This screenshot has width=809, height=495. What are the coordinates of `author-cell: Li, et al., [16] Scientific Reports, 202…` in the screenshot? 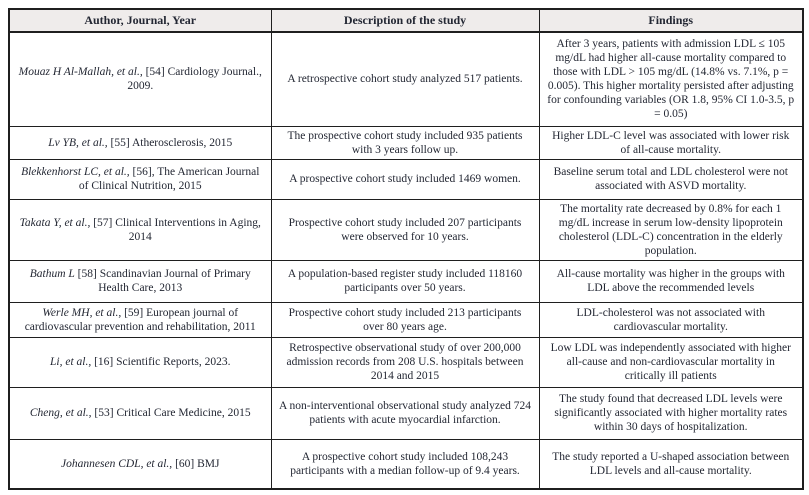 It's located at (140, 362).